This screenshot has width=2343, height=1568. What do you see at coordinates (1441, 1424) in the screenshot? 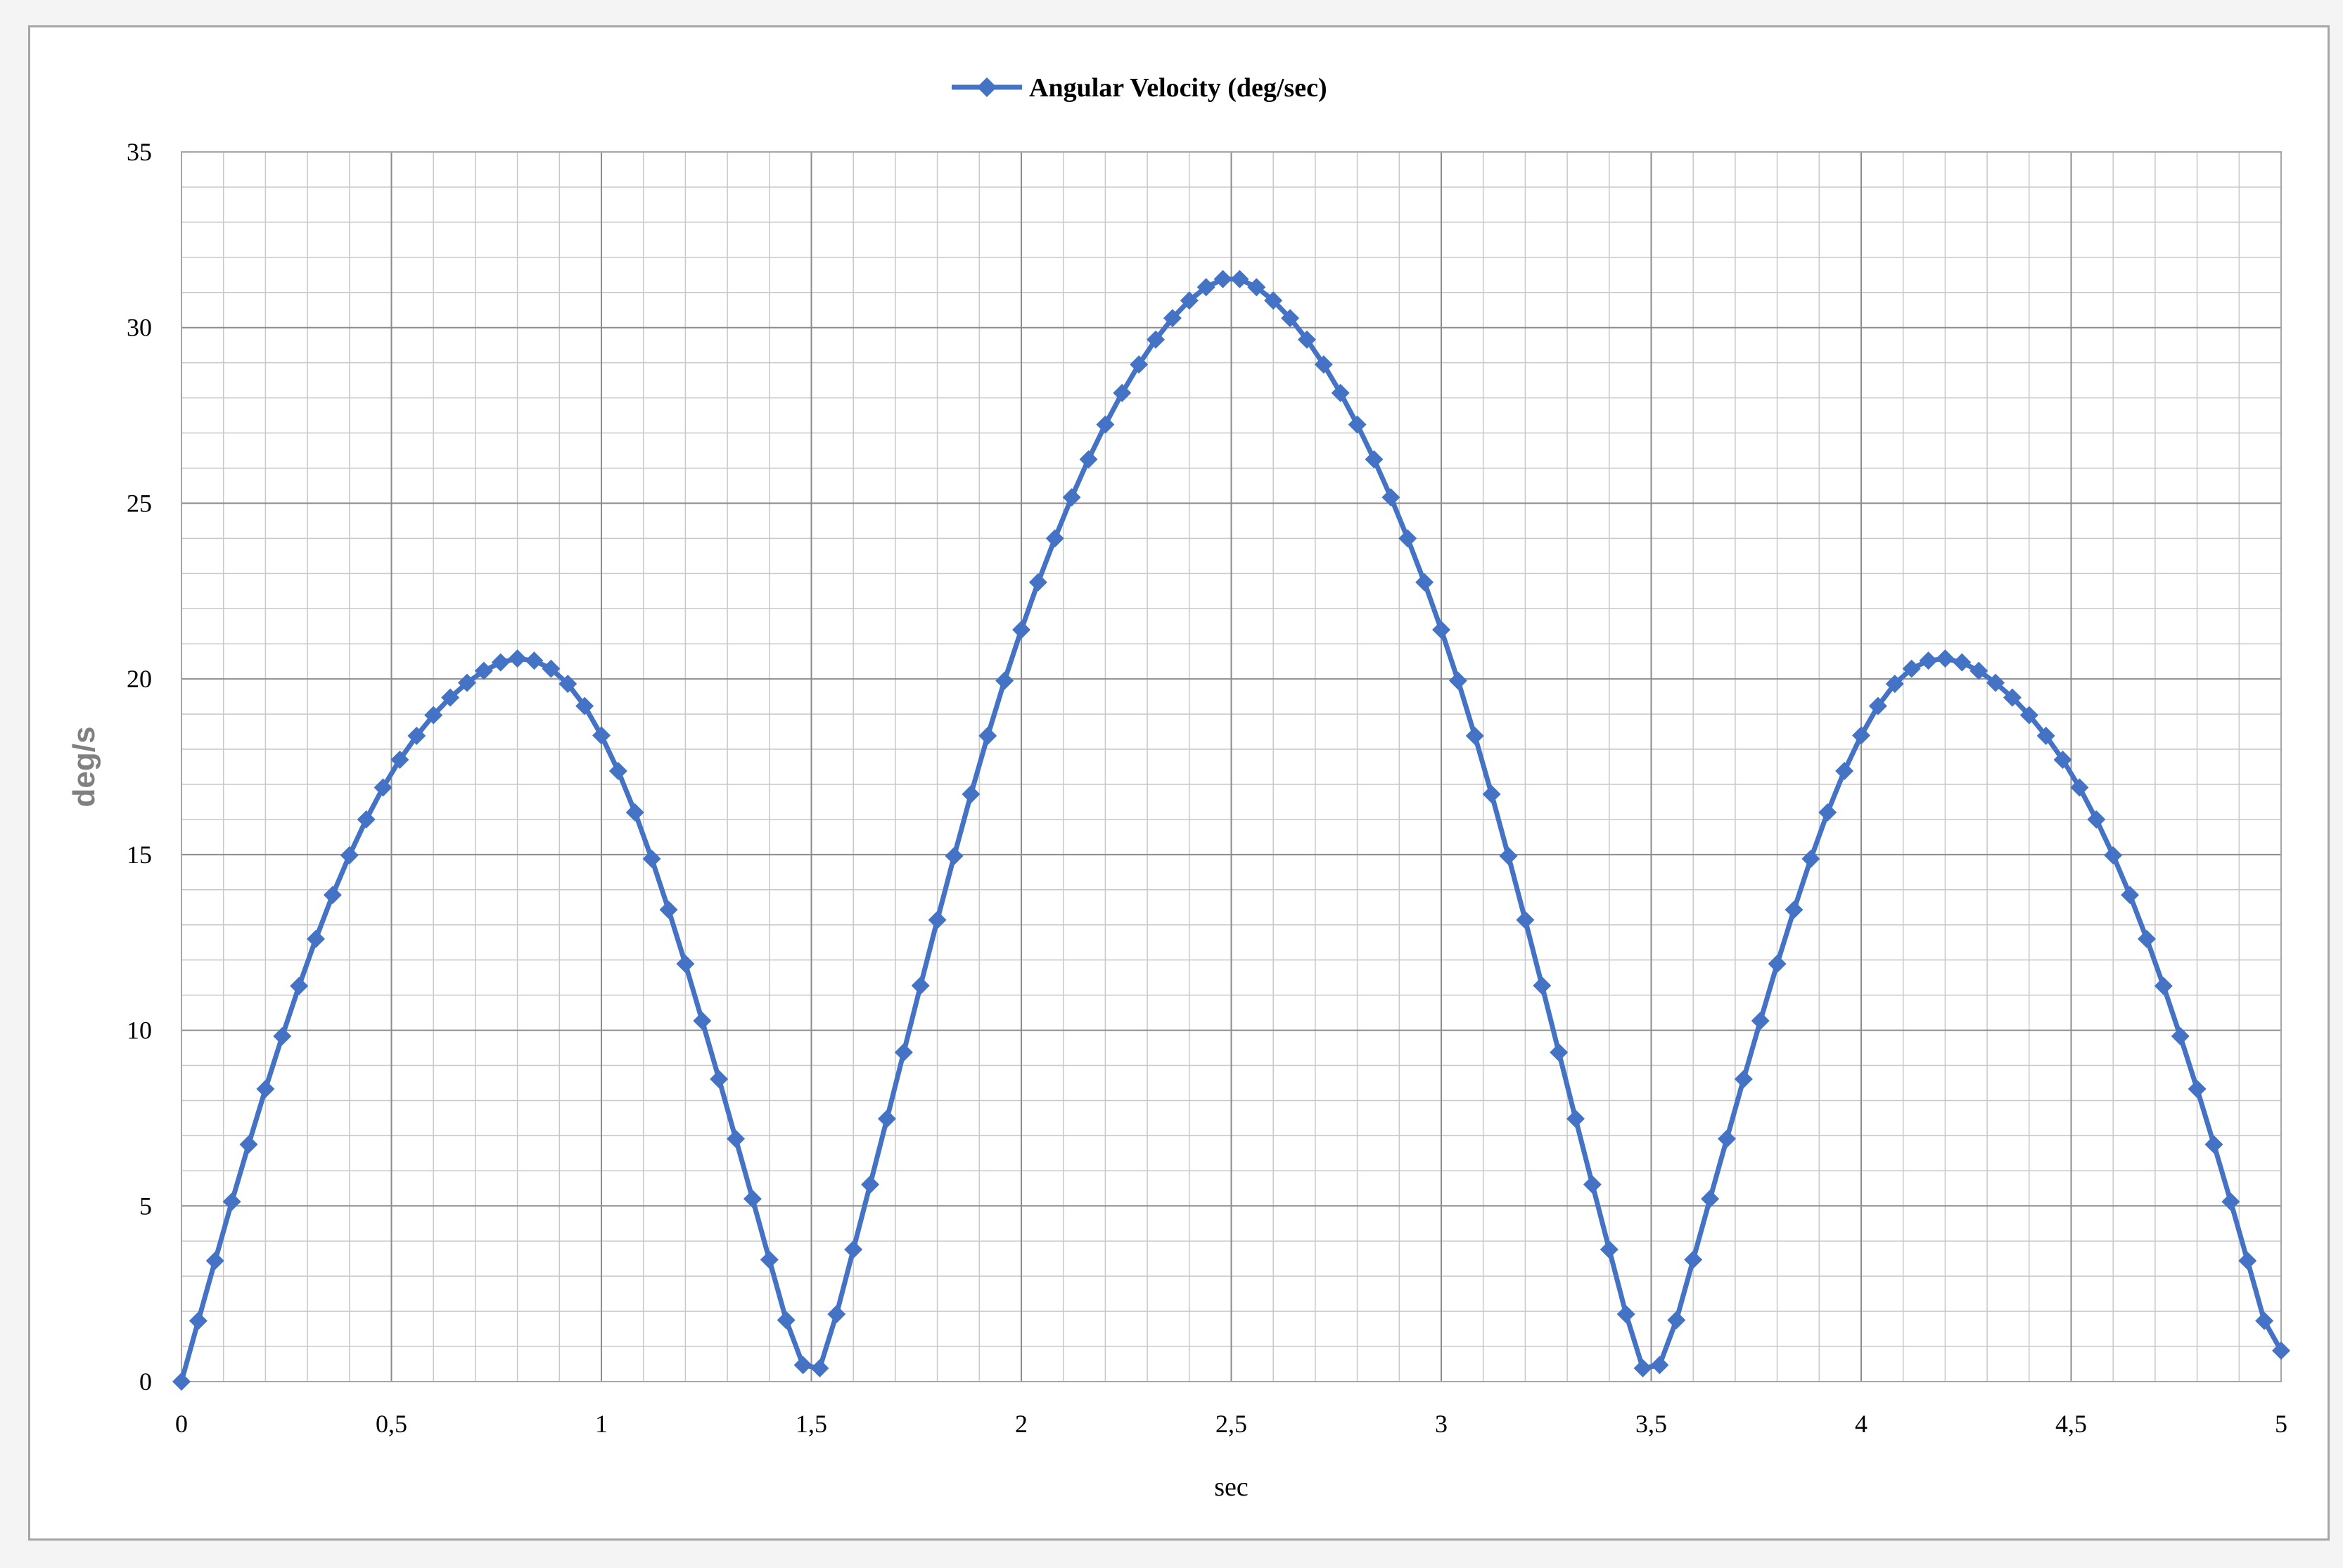
I see `x-tick-label: 3` at bounding box center [1441, 1424].